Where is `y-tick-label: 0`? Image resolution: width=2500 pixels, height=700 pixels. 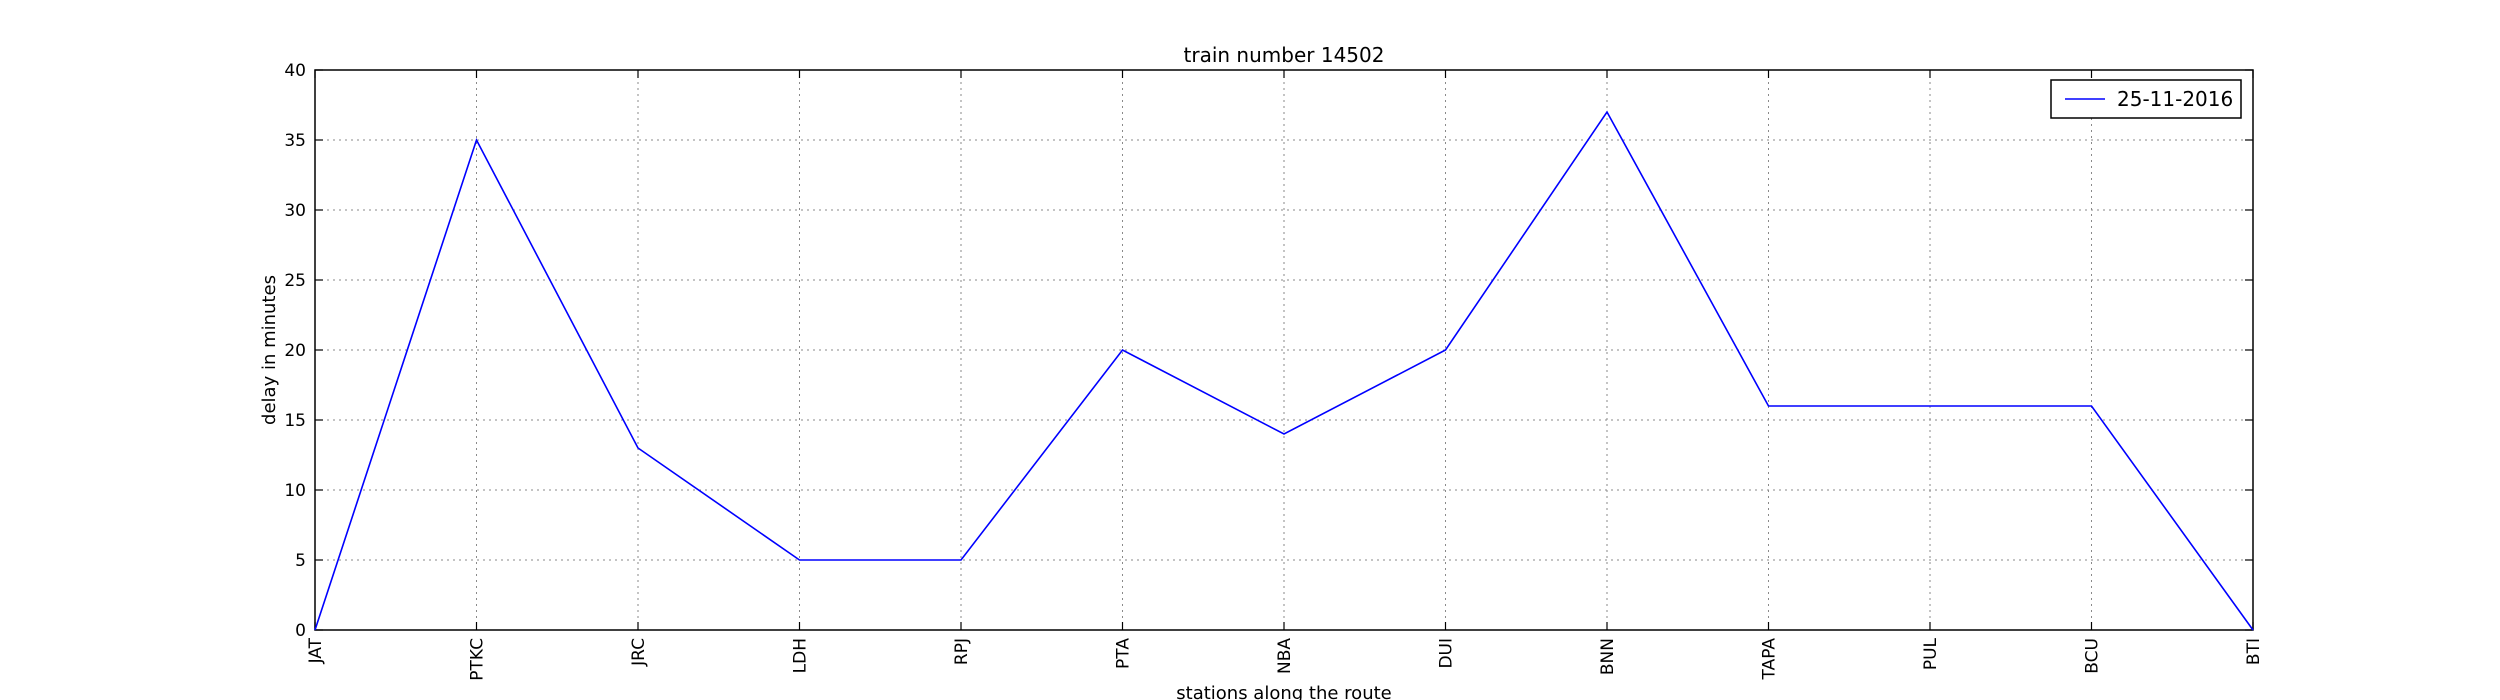
y-tick-label: 0 is located at coordinates (300, 631).